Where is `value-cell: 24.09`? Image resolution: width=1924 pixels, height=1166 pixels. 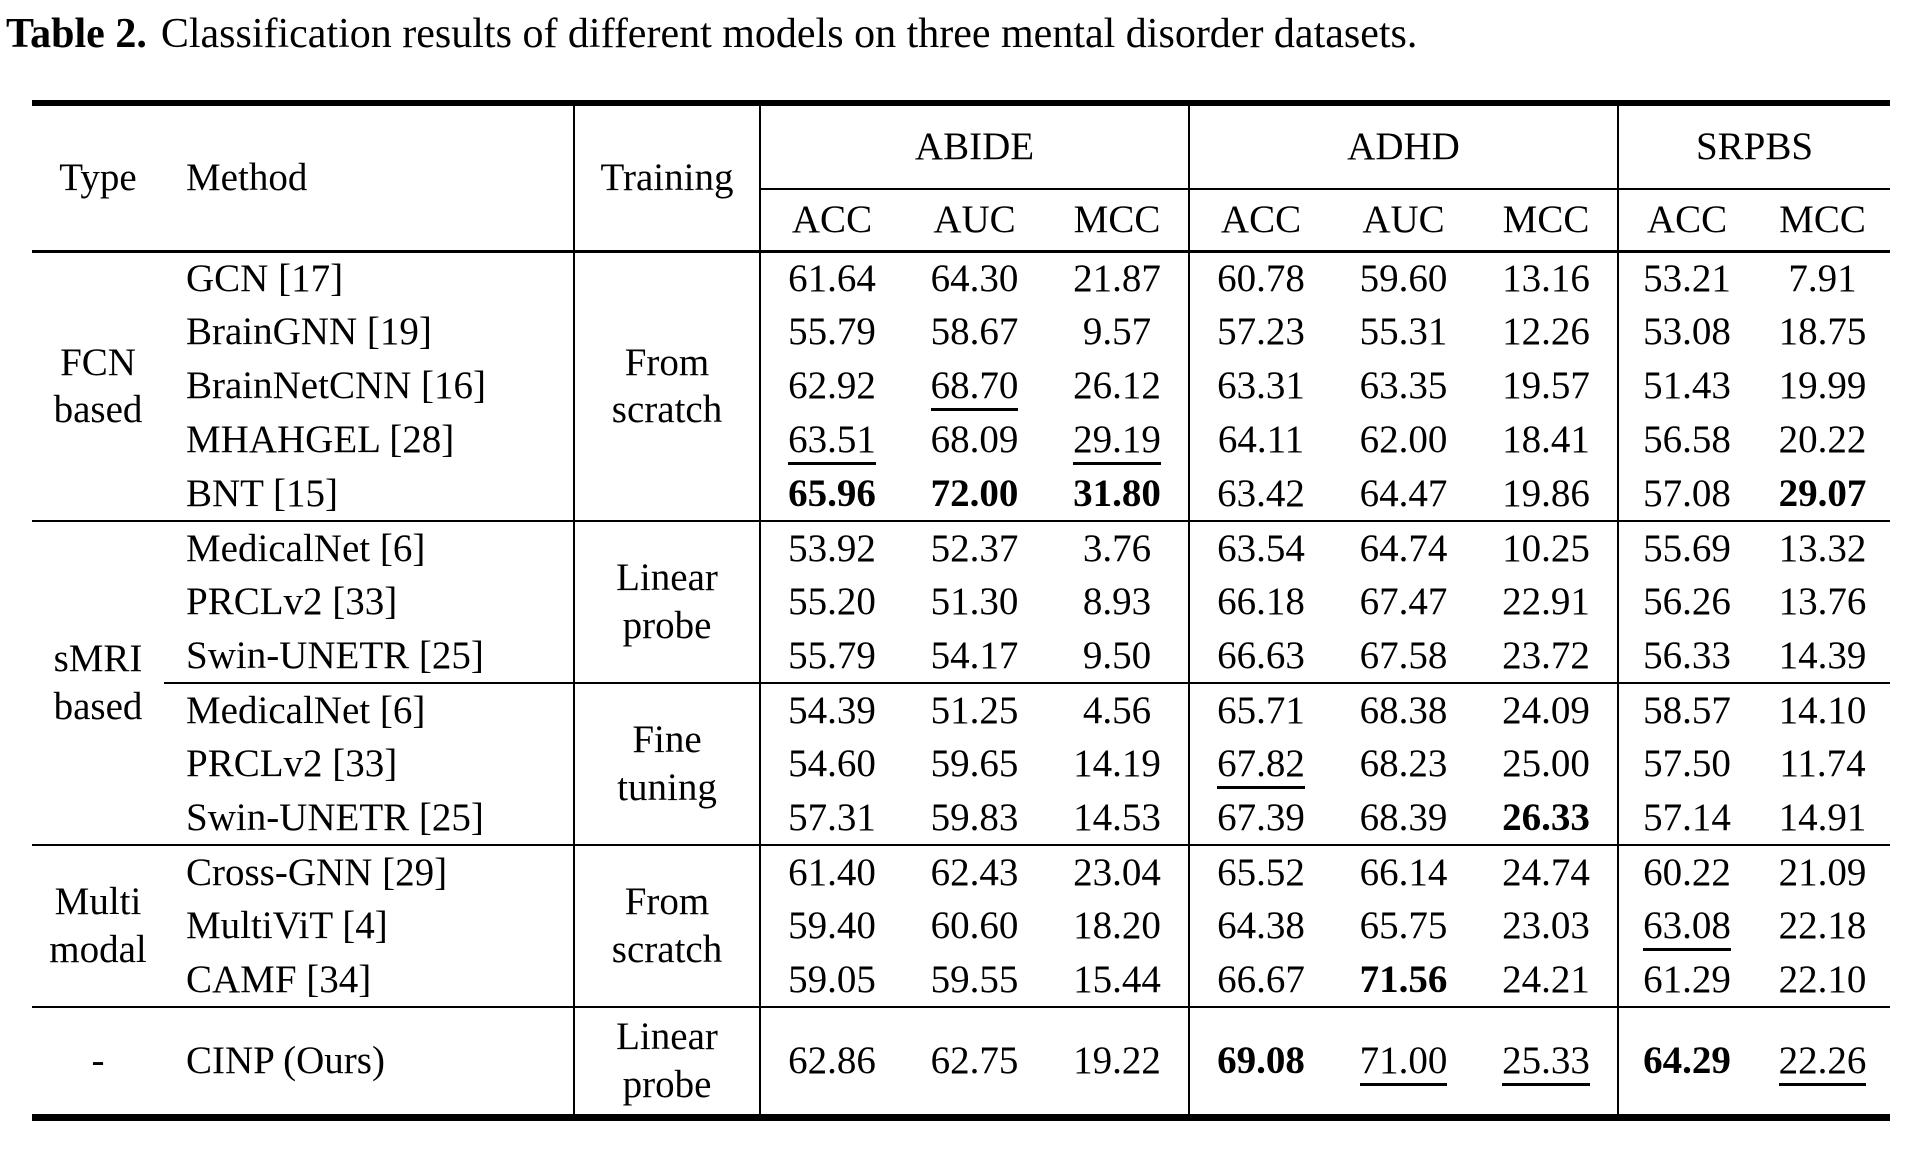 value-cell: 24.09 is located at coordinates (1546, 710).